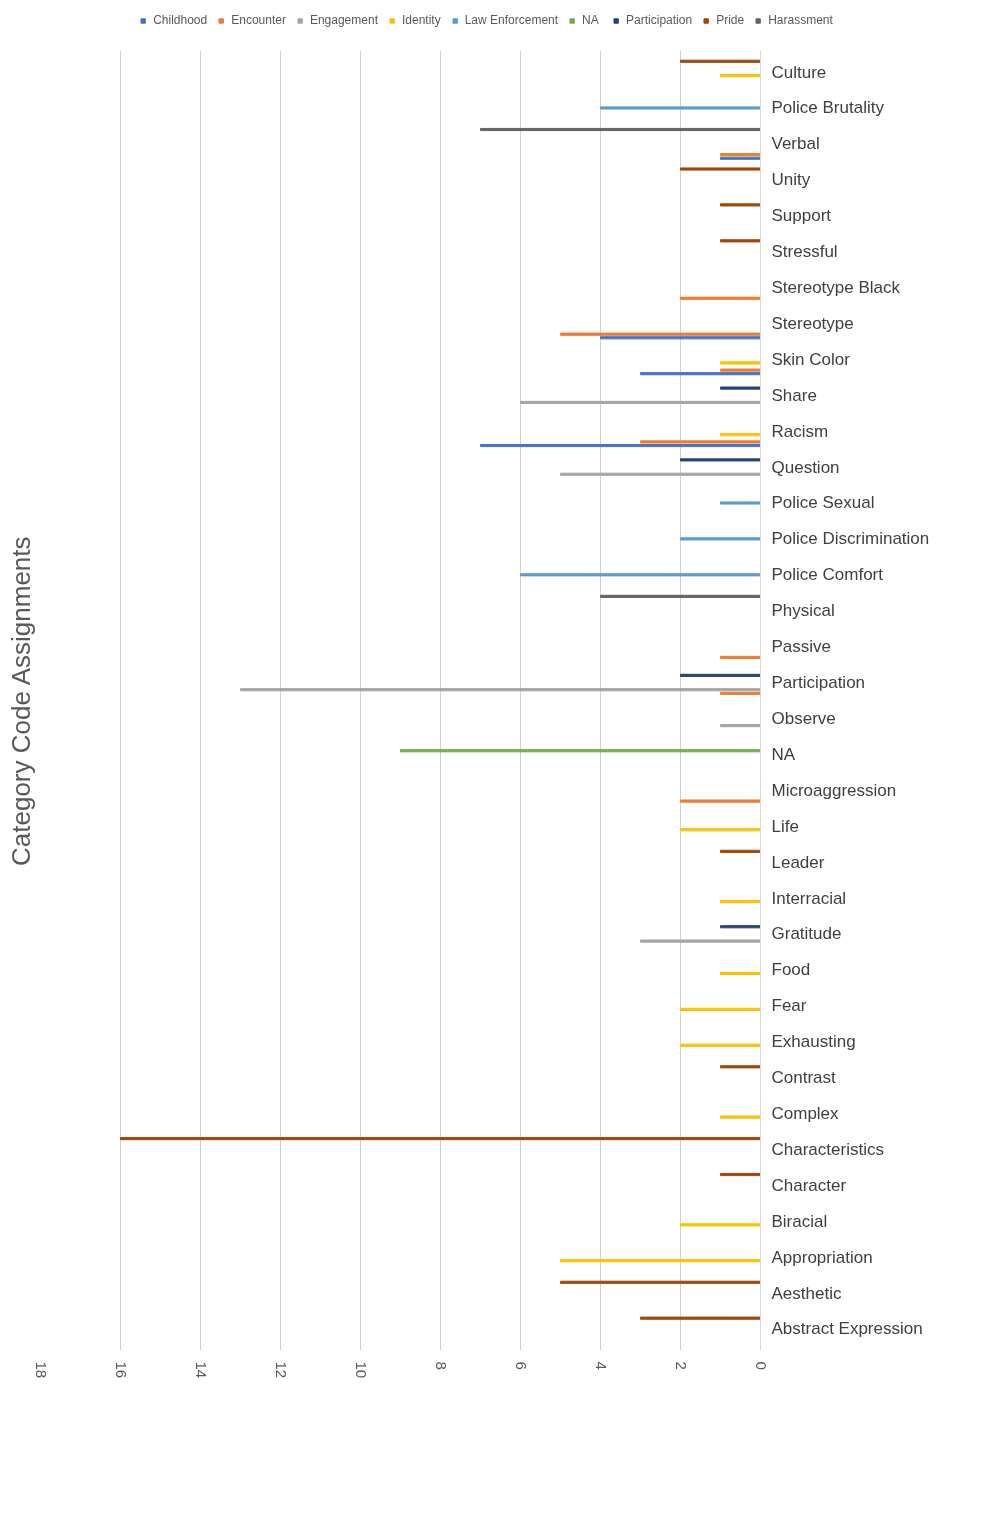  Describe the element at coordinates (812, 323) in the screenshot. I see `y-tick-label: Stereotype` at that location.